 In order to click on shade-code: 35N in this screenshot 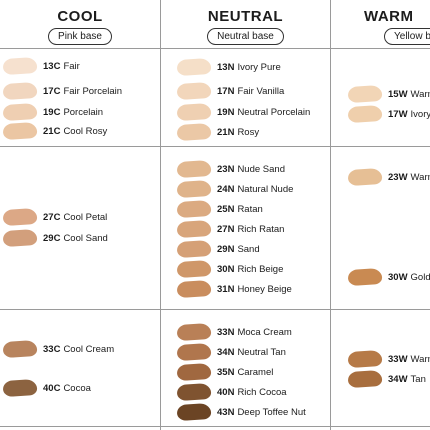, I will do `click(226, 372)`.